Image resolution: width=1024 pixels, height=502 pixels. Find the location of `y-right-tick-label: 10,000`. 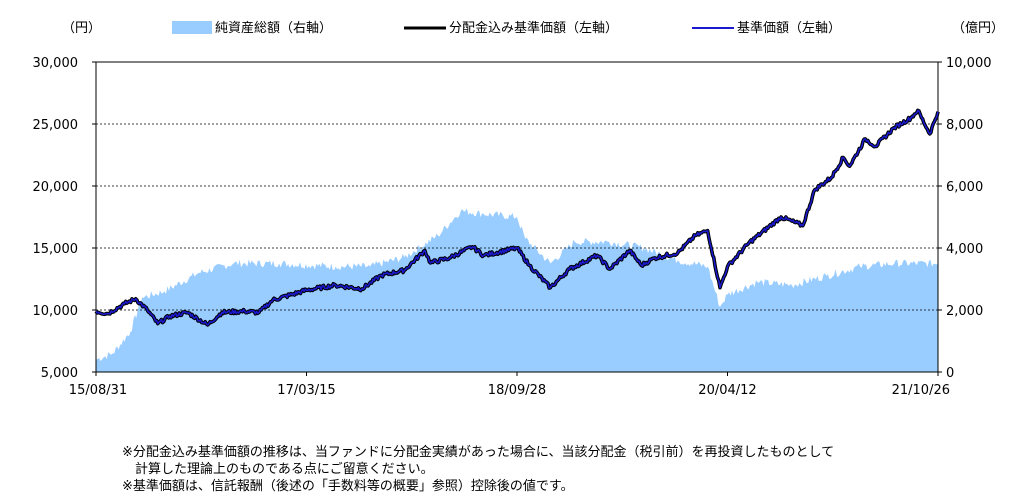

y-right-tick-label: 10,000 is located at coordinates (969, 63).